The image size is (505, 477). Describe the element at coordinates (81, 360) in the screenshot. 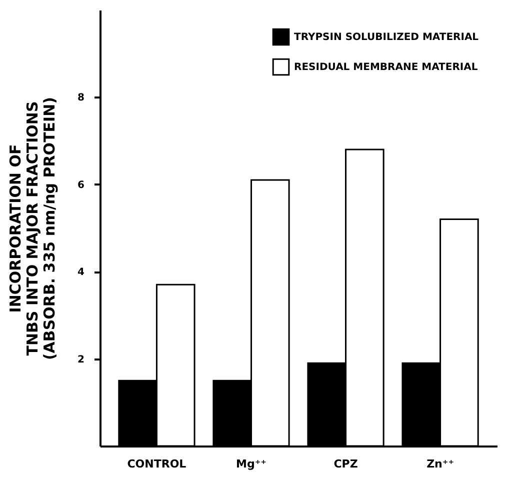

I see `y-tick-label: 2` at that location.